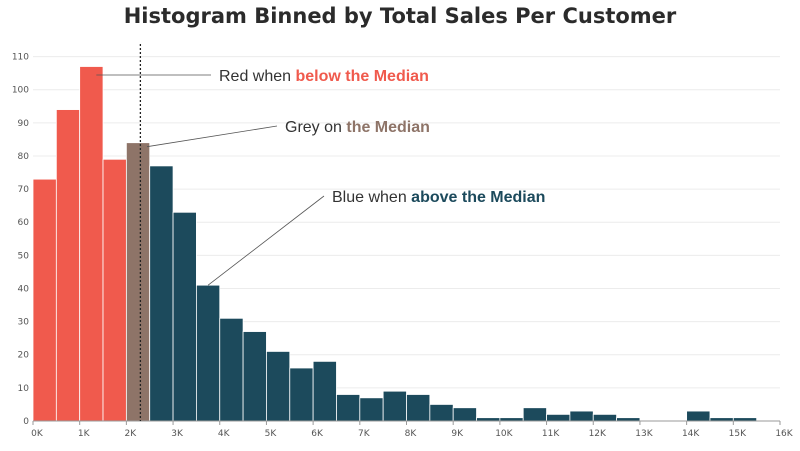 This screenshot has width=800, height=451. I want to click on y-tick-label: 110, so click(20, 58).